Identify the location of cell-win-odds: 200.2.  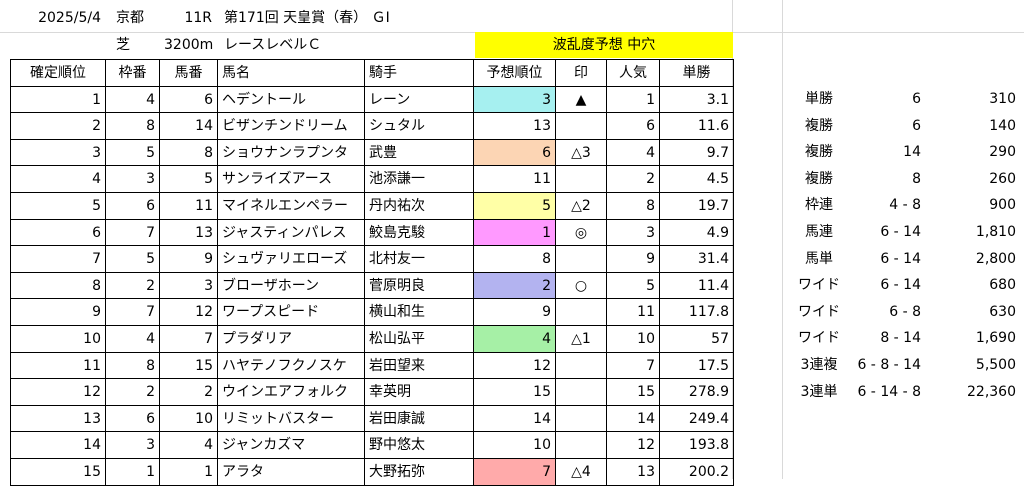
(696, 472).